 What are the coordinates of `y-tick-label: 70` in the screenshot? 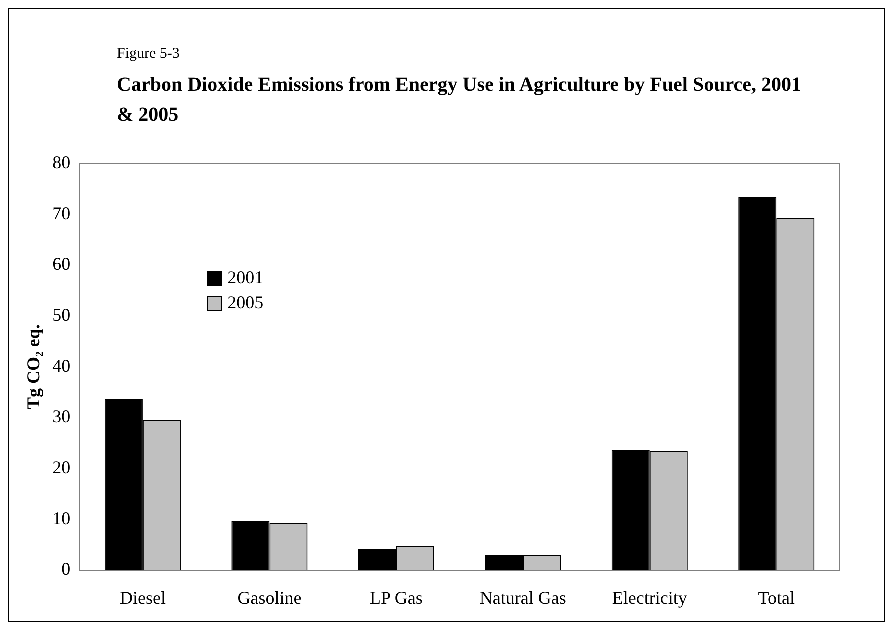 It's located at (61, 213).